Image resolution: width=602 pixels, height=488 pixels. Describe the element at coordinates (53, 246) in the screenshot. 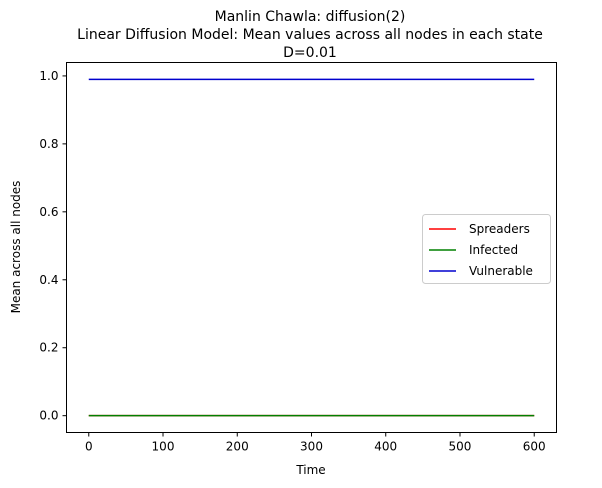

I see `y-axis-ticks: 0.0 0.2 0.4 0.6 0.8 1.0` at that location.